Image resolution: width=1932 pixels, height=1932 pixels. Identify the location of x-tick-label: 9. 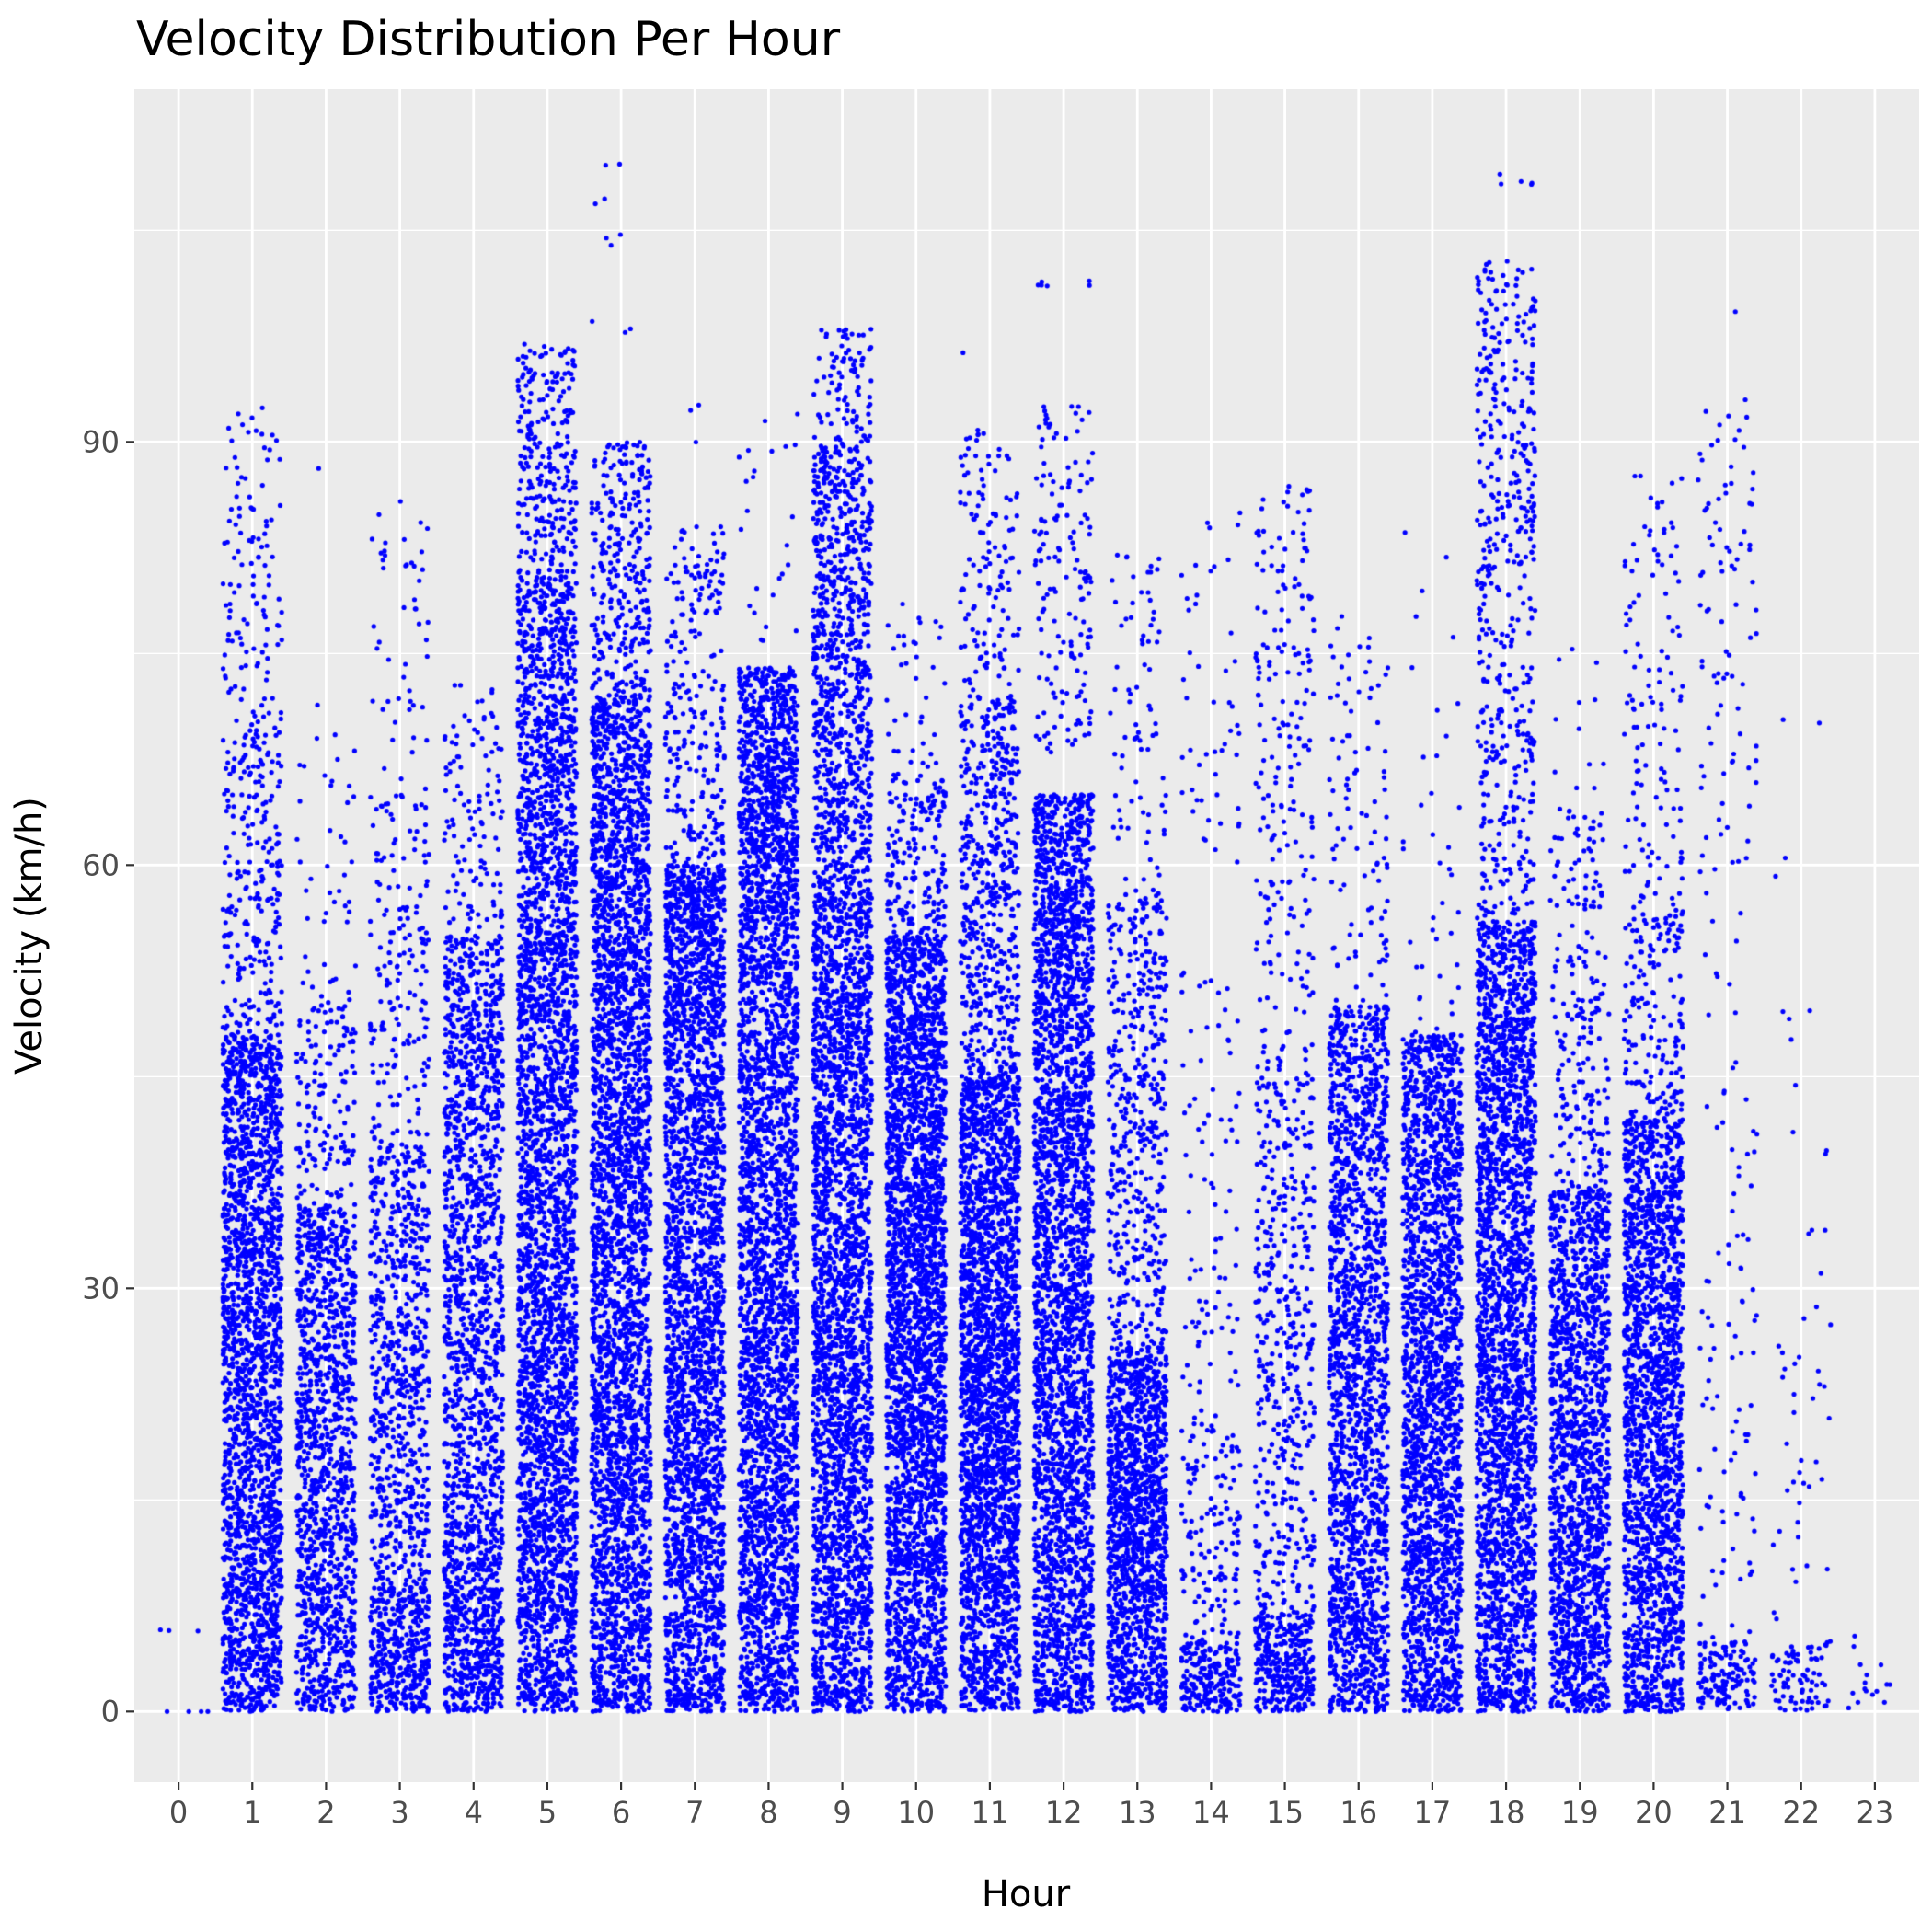
(842, 1812).